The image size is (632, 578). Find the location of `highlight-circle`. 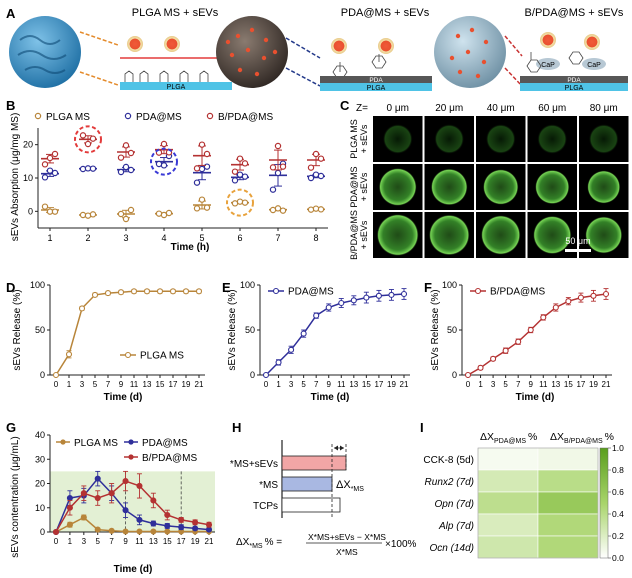

highlight-circle is located at coordinates (164, 161).